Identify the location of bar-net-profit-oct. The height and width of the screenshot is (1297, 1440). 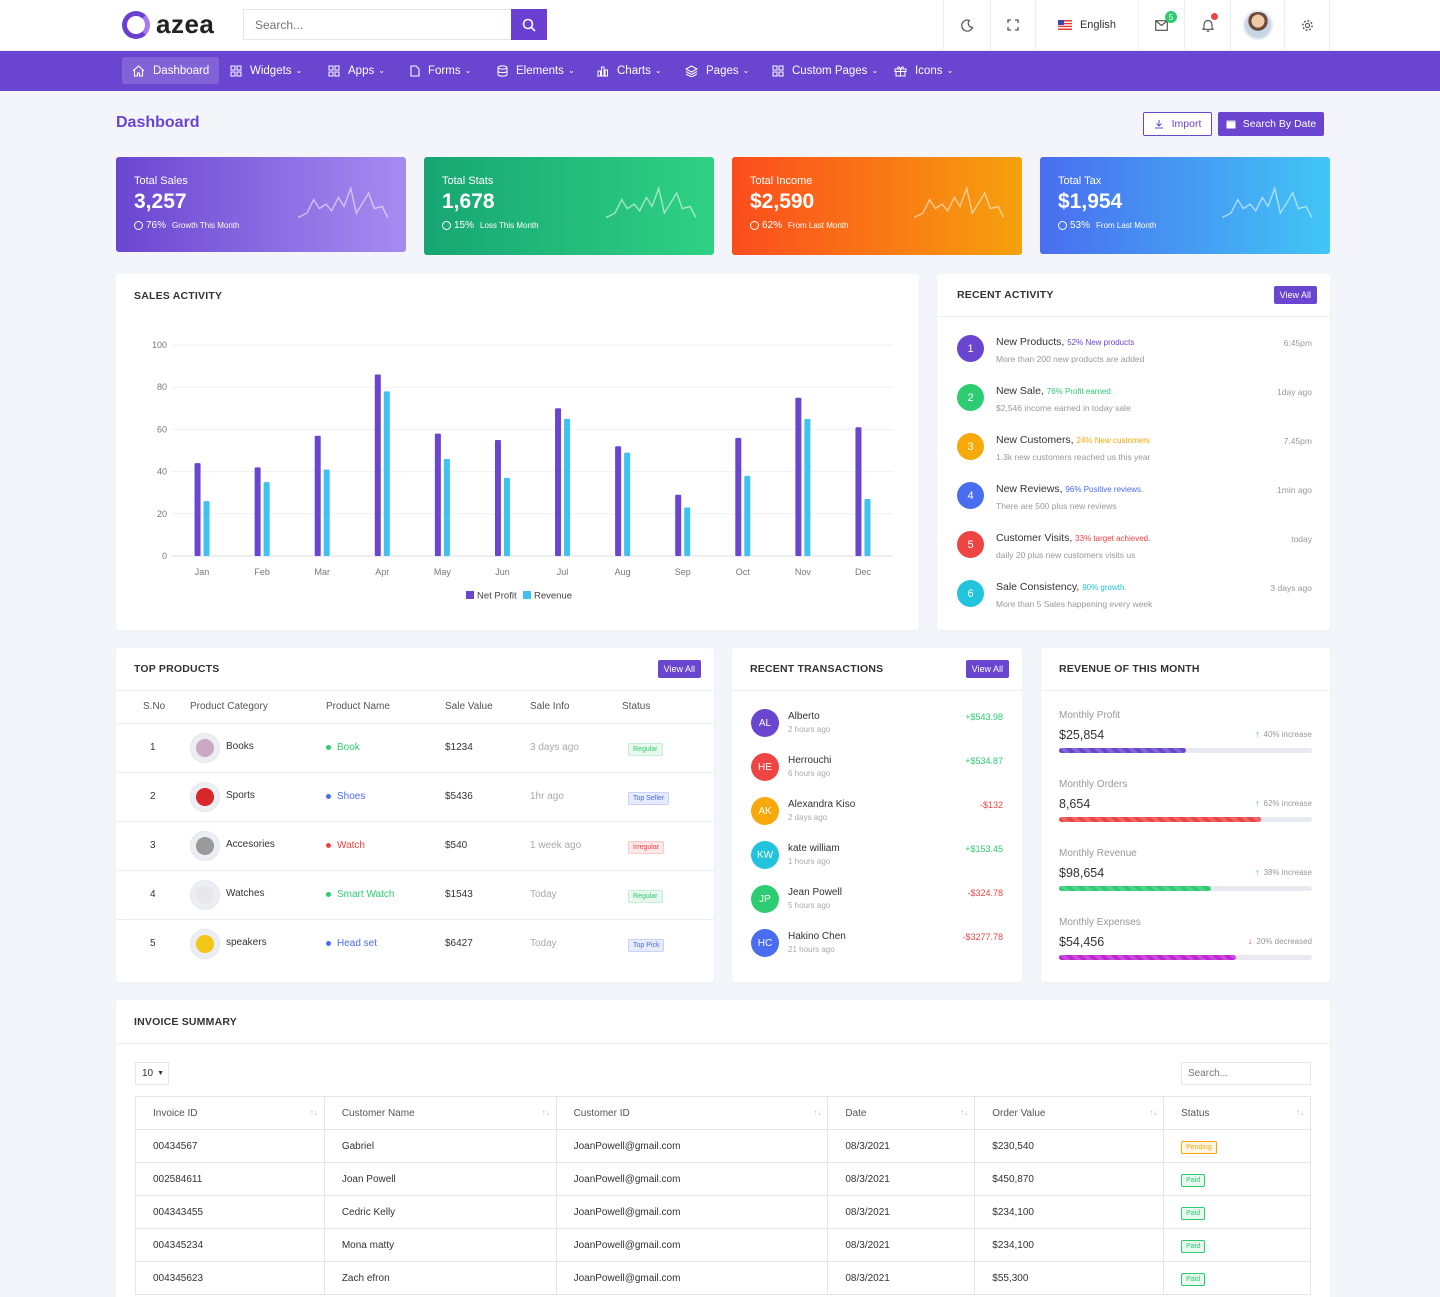
(738, 496).